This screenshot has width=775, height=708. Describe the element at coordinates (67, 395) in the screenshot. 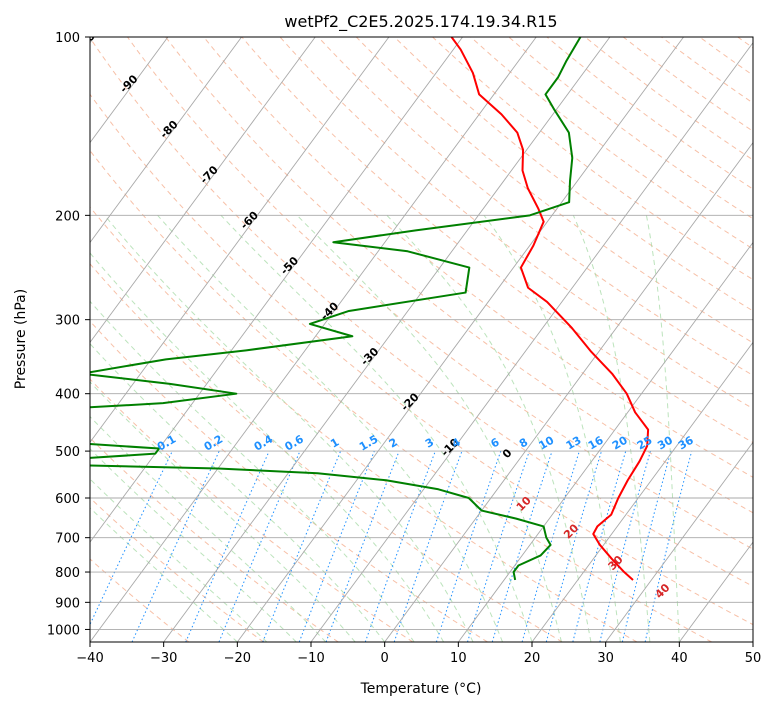

I see `y-tick-label: 400` at that location.